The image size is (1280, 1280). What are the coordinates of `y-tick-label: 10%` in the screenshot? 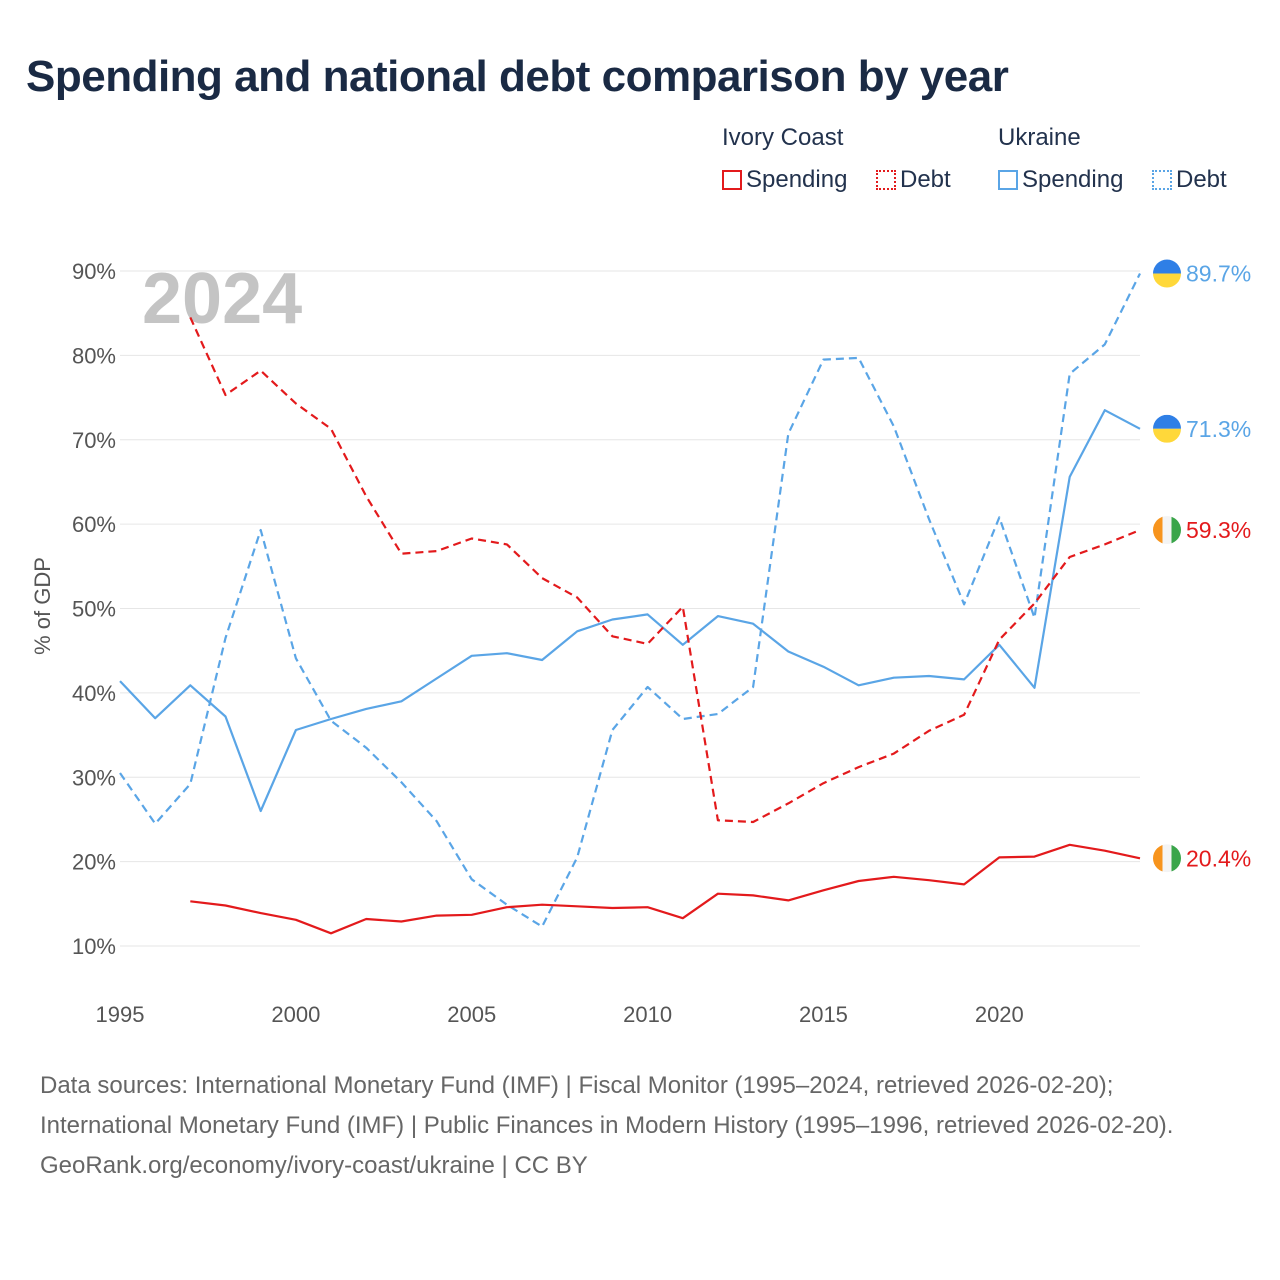 It's located at (94, 946).